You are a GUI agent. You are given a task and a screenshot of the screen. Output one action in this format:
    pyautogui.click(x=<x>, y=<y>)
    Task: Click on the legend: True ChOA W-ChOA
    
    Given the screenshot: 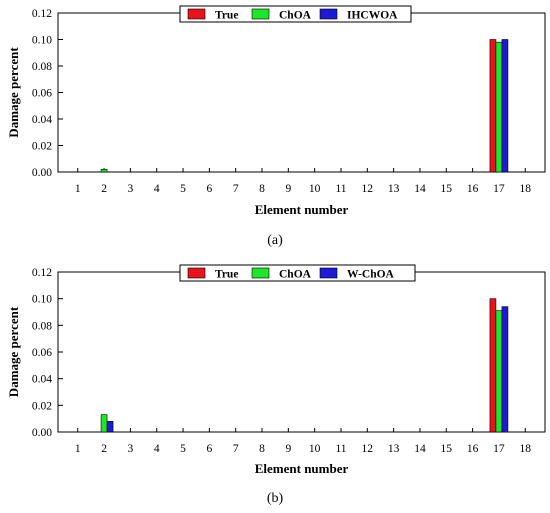 What is the action you would take?
    pyautogui.click(x=297, y=273)
    